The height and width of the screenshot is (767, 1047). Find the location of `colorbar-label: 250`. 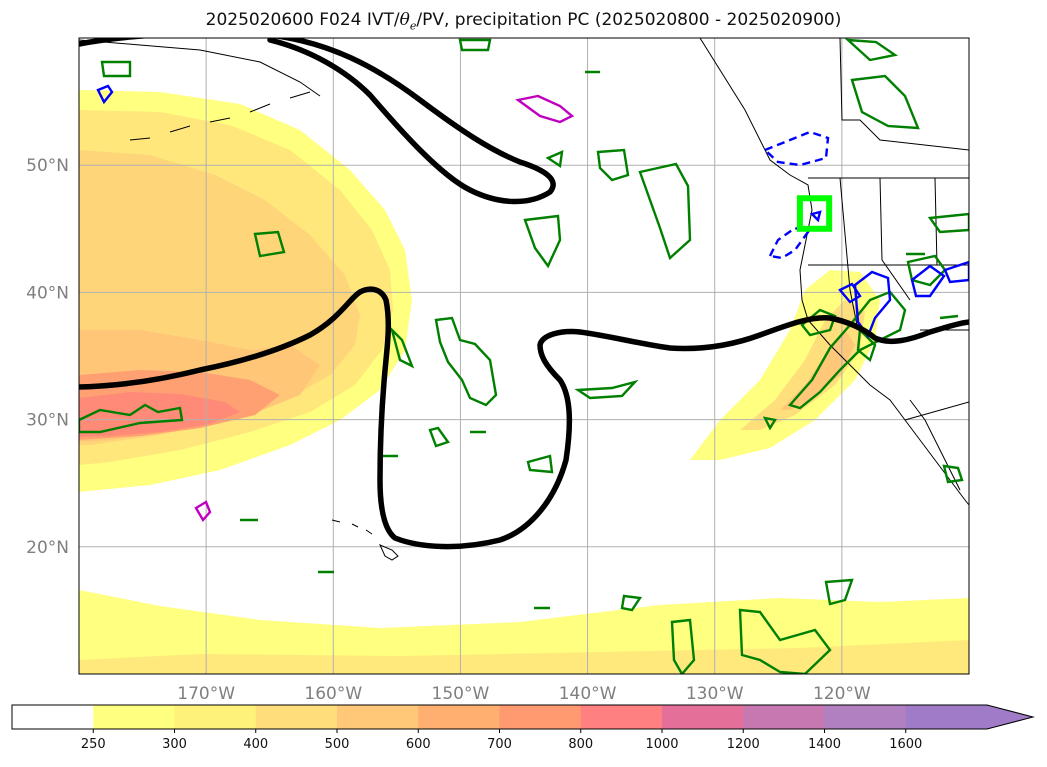

colorbar-label: 250 is located at coordinates (93, 744).